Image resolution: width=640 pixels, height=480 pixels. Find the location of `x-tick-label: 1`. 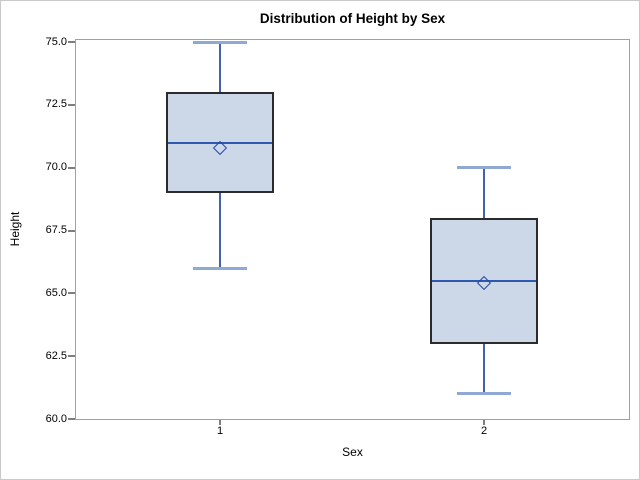

x-tick-label: 1 is located at coordinates (220, 431).